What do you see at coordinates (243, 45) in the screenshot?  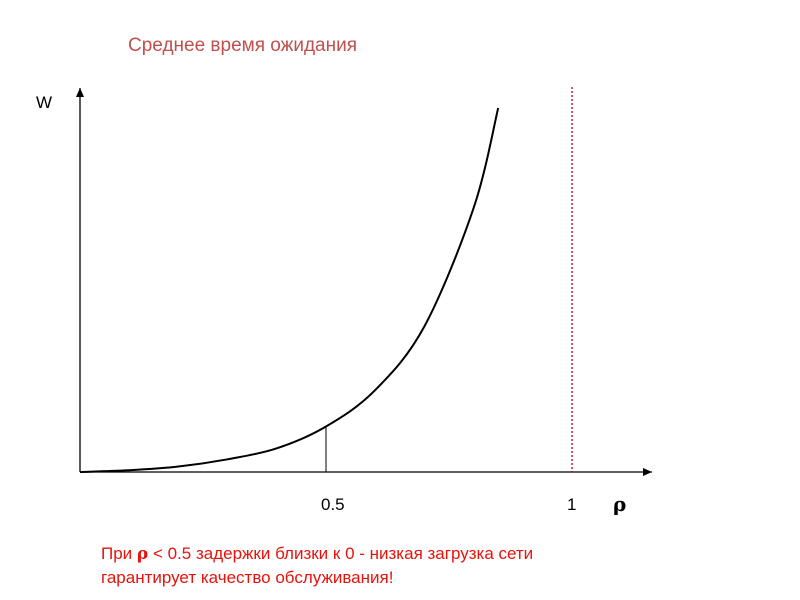 I see `chart-title: Среднее время ожидания` at bounding box center [243, 45].